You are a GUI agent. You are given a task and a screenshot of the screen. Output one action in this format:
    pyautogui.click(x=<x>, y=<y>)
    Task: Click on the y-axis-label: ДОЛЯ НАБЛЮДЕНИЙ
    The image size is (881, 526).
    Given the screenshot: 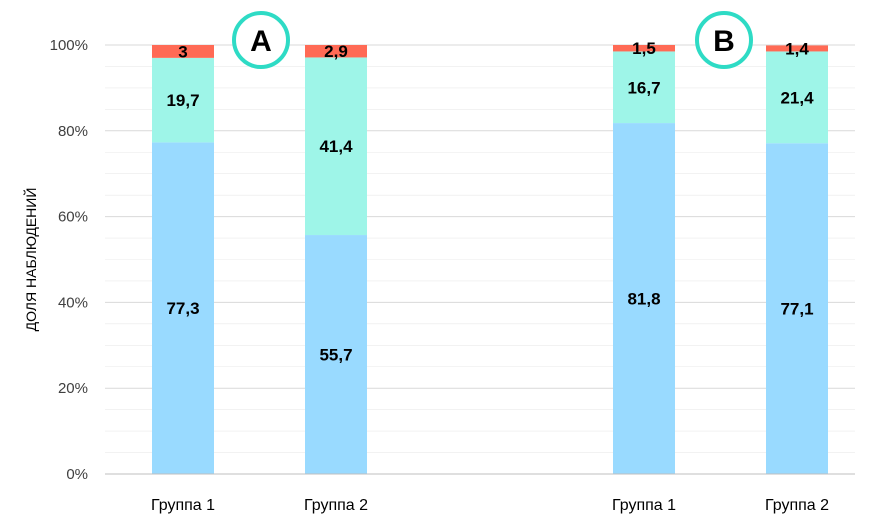 What is the action you would take?
    pyautogui.click(x=30, y=260)
    